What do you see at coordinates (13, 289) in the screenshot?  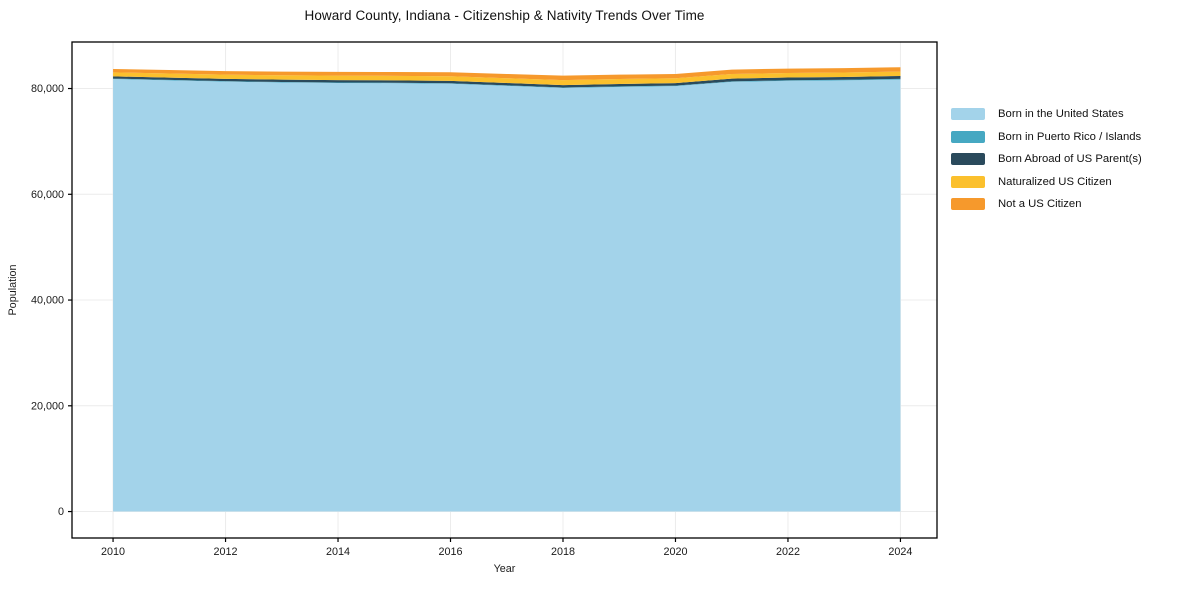 I see `y-axis-label: Population` at bounding box center [13, 289].